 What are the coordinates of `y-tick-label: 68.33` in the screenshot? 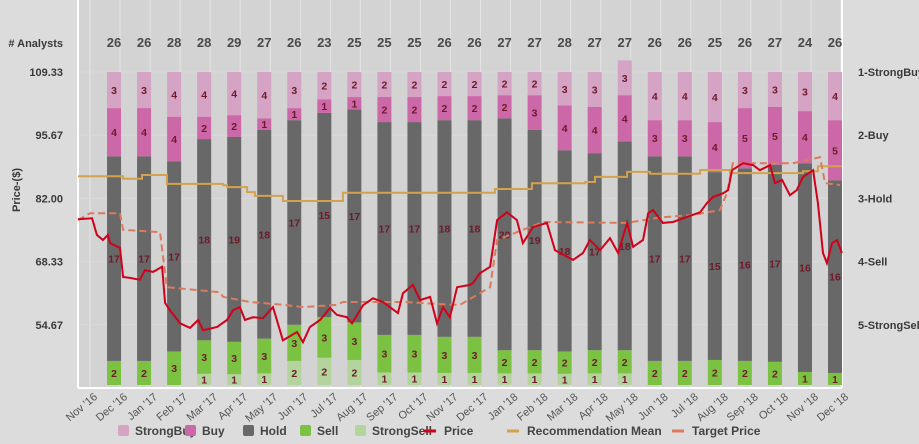 It's located at (49, 263).